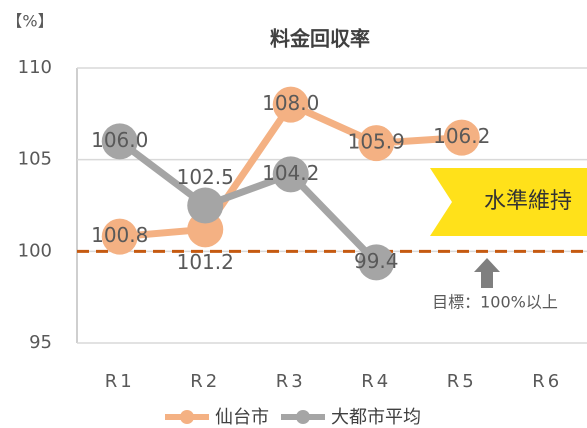 Image resolution: width=587 pixels, height=428 pixels. Describe the element at coordinates (248, 201) in the screenshot. I see `series-line` at that location.